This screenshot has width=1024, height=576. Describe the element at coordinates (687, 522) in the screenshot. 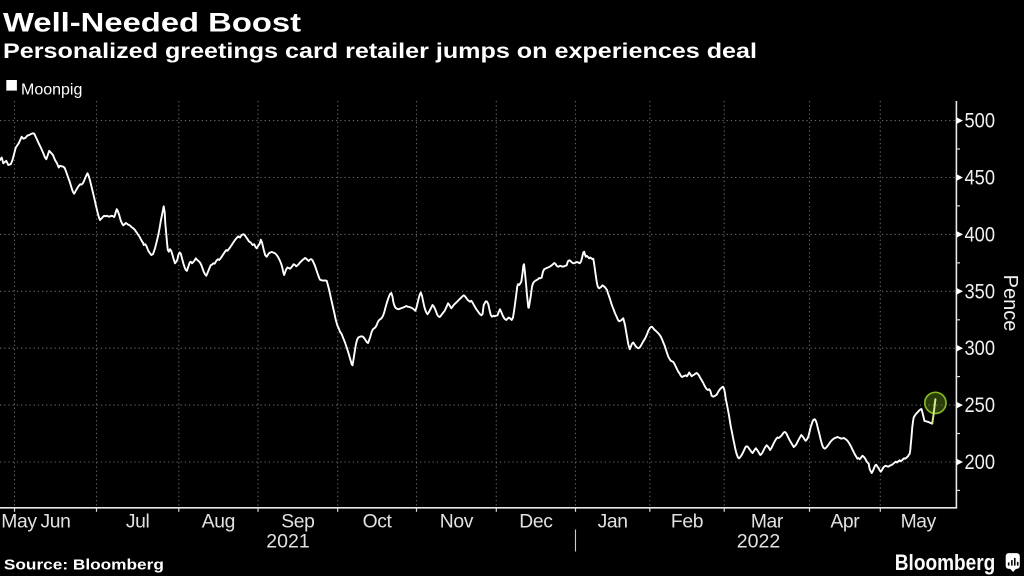

I see `svg-text: Feb` at that location.